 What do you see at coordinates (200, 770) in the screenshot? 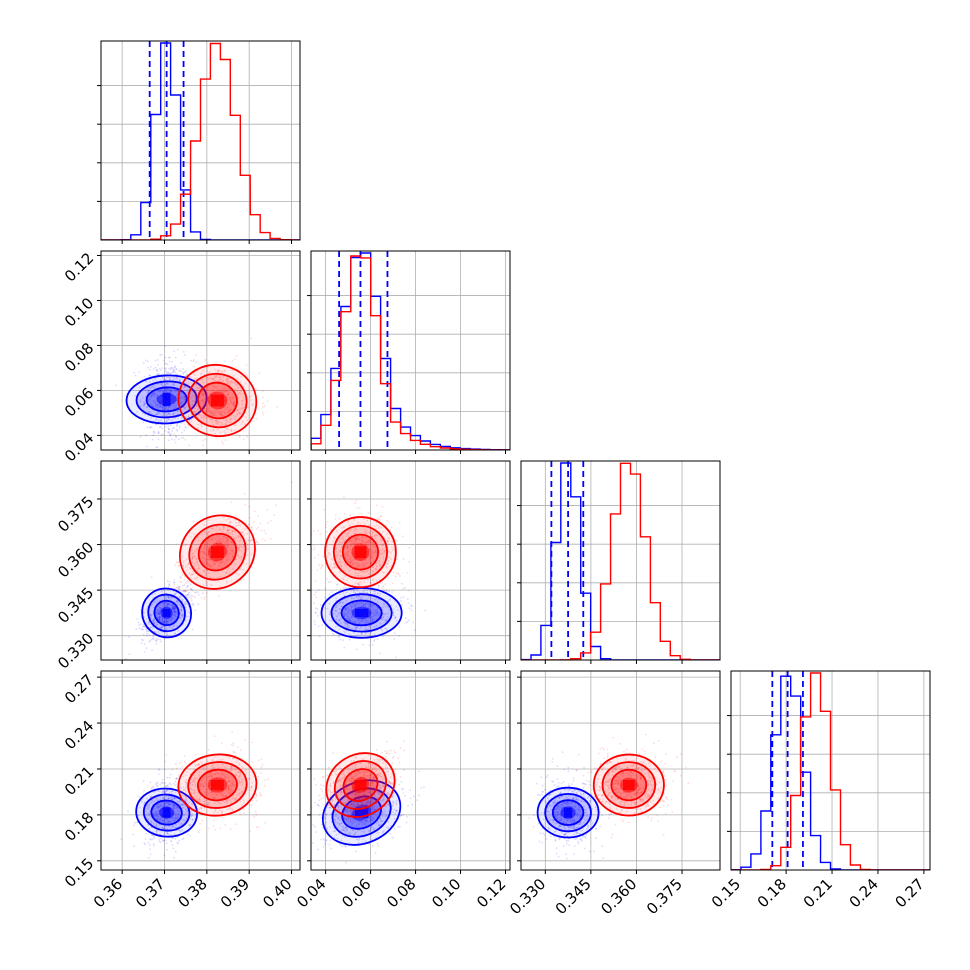
I see `panel-frame` at bounding box center [200, 770].